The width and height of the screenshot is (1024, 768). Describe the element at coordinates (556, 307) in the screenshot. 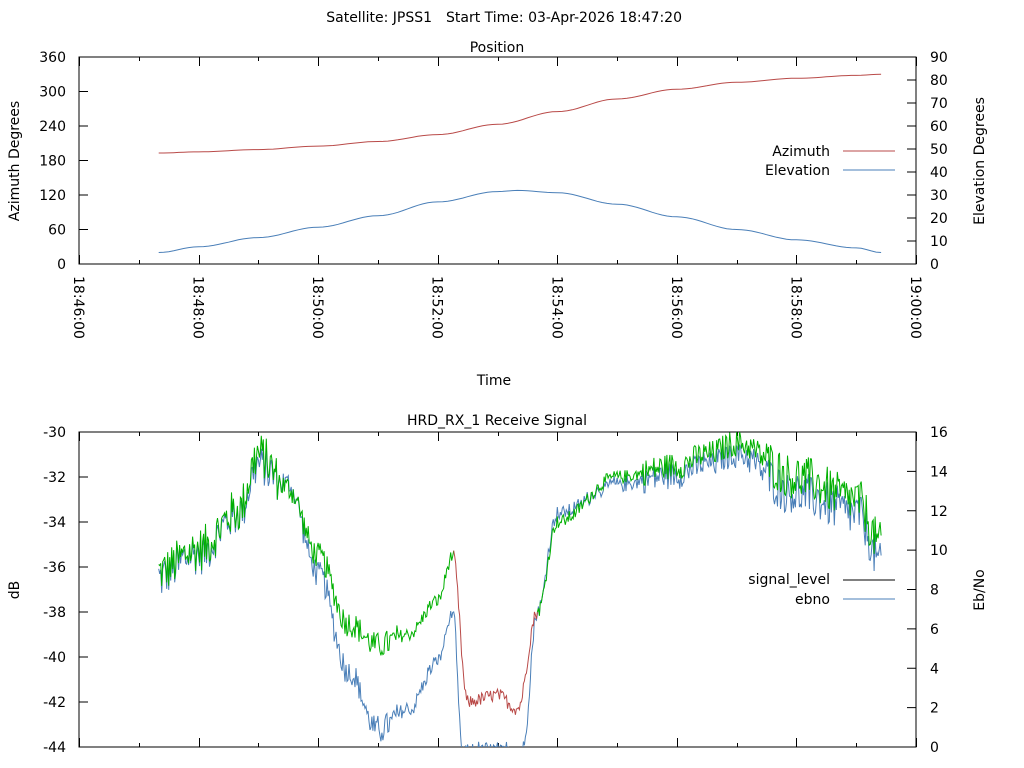

I see `position-x-tick-label: 18:54:00` at that location.